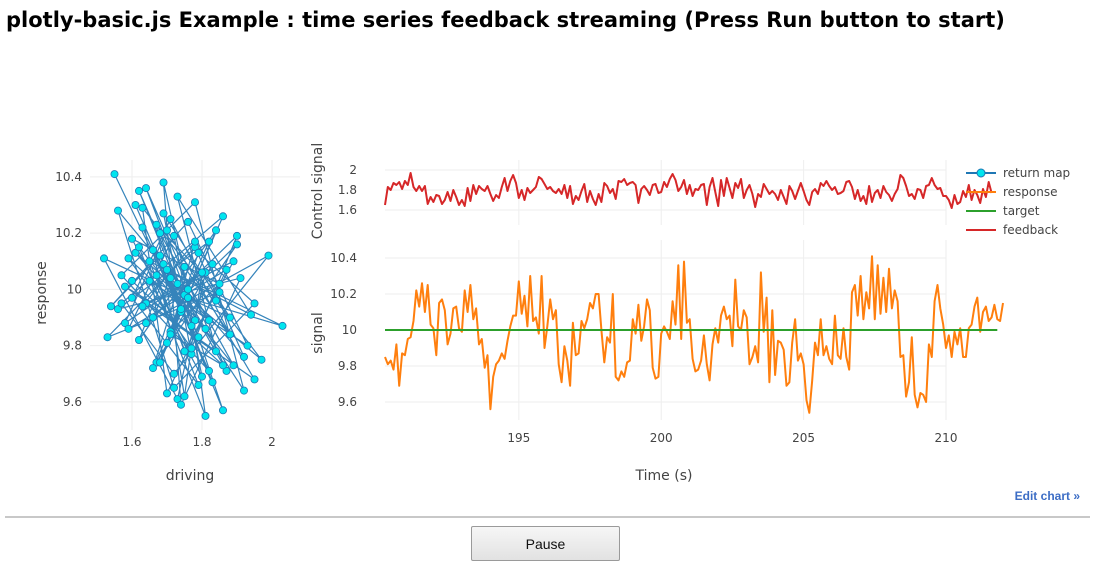  Describe the element at coordinates (318, 191) in the screenshot. I see `control-signal-y-axis-title: Control signal` at that location.